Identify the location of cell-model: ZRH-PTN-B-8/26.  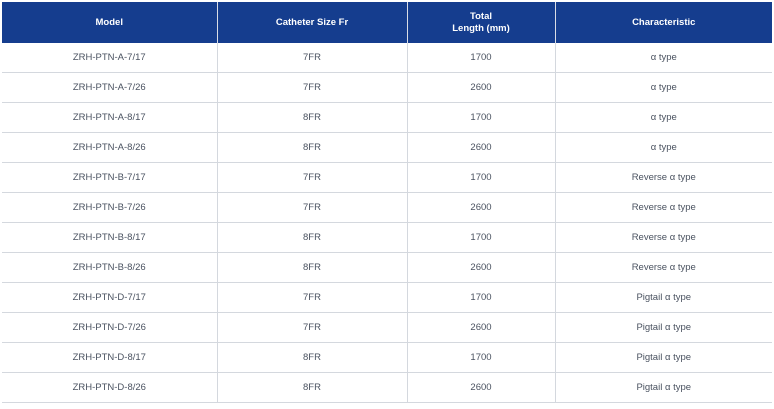
(110, 267).